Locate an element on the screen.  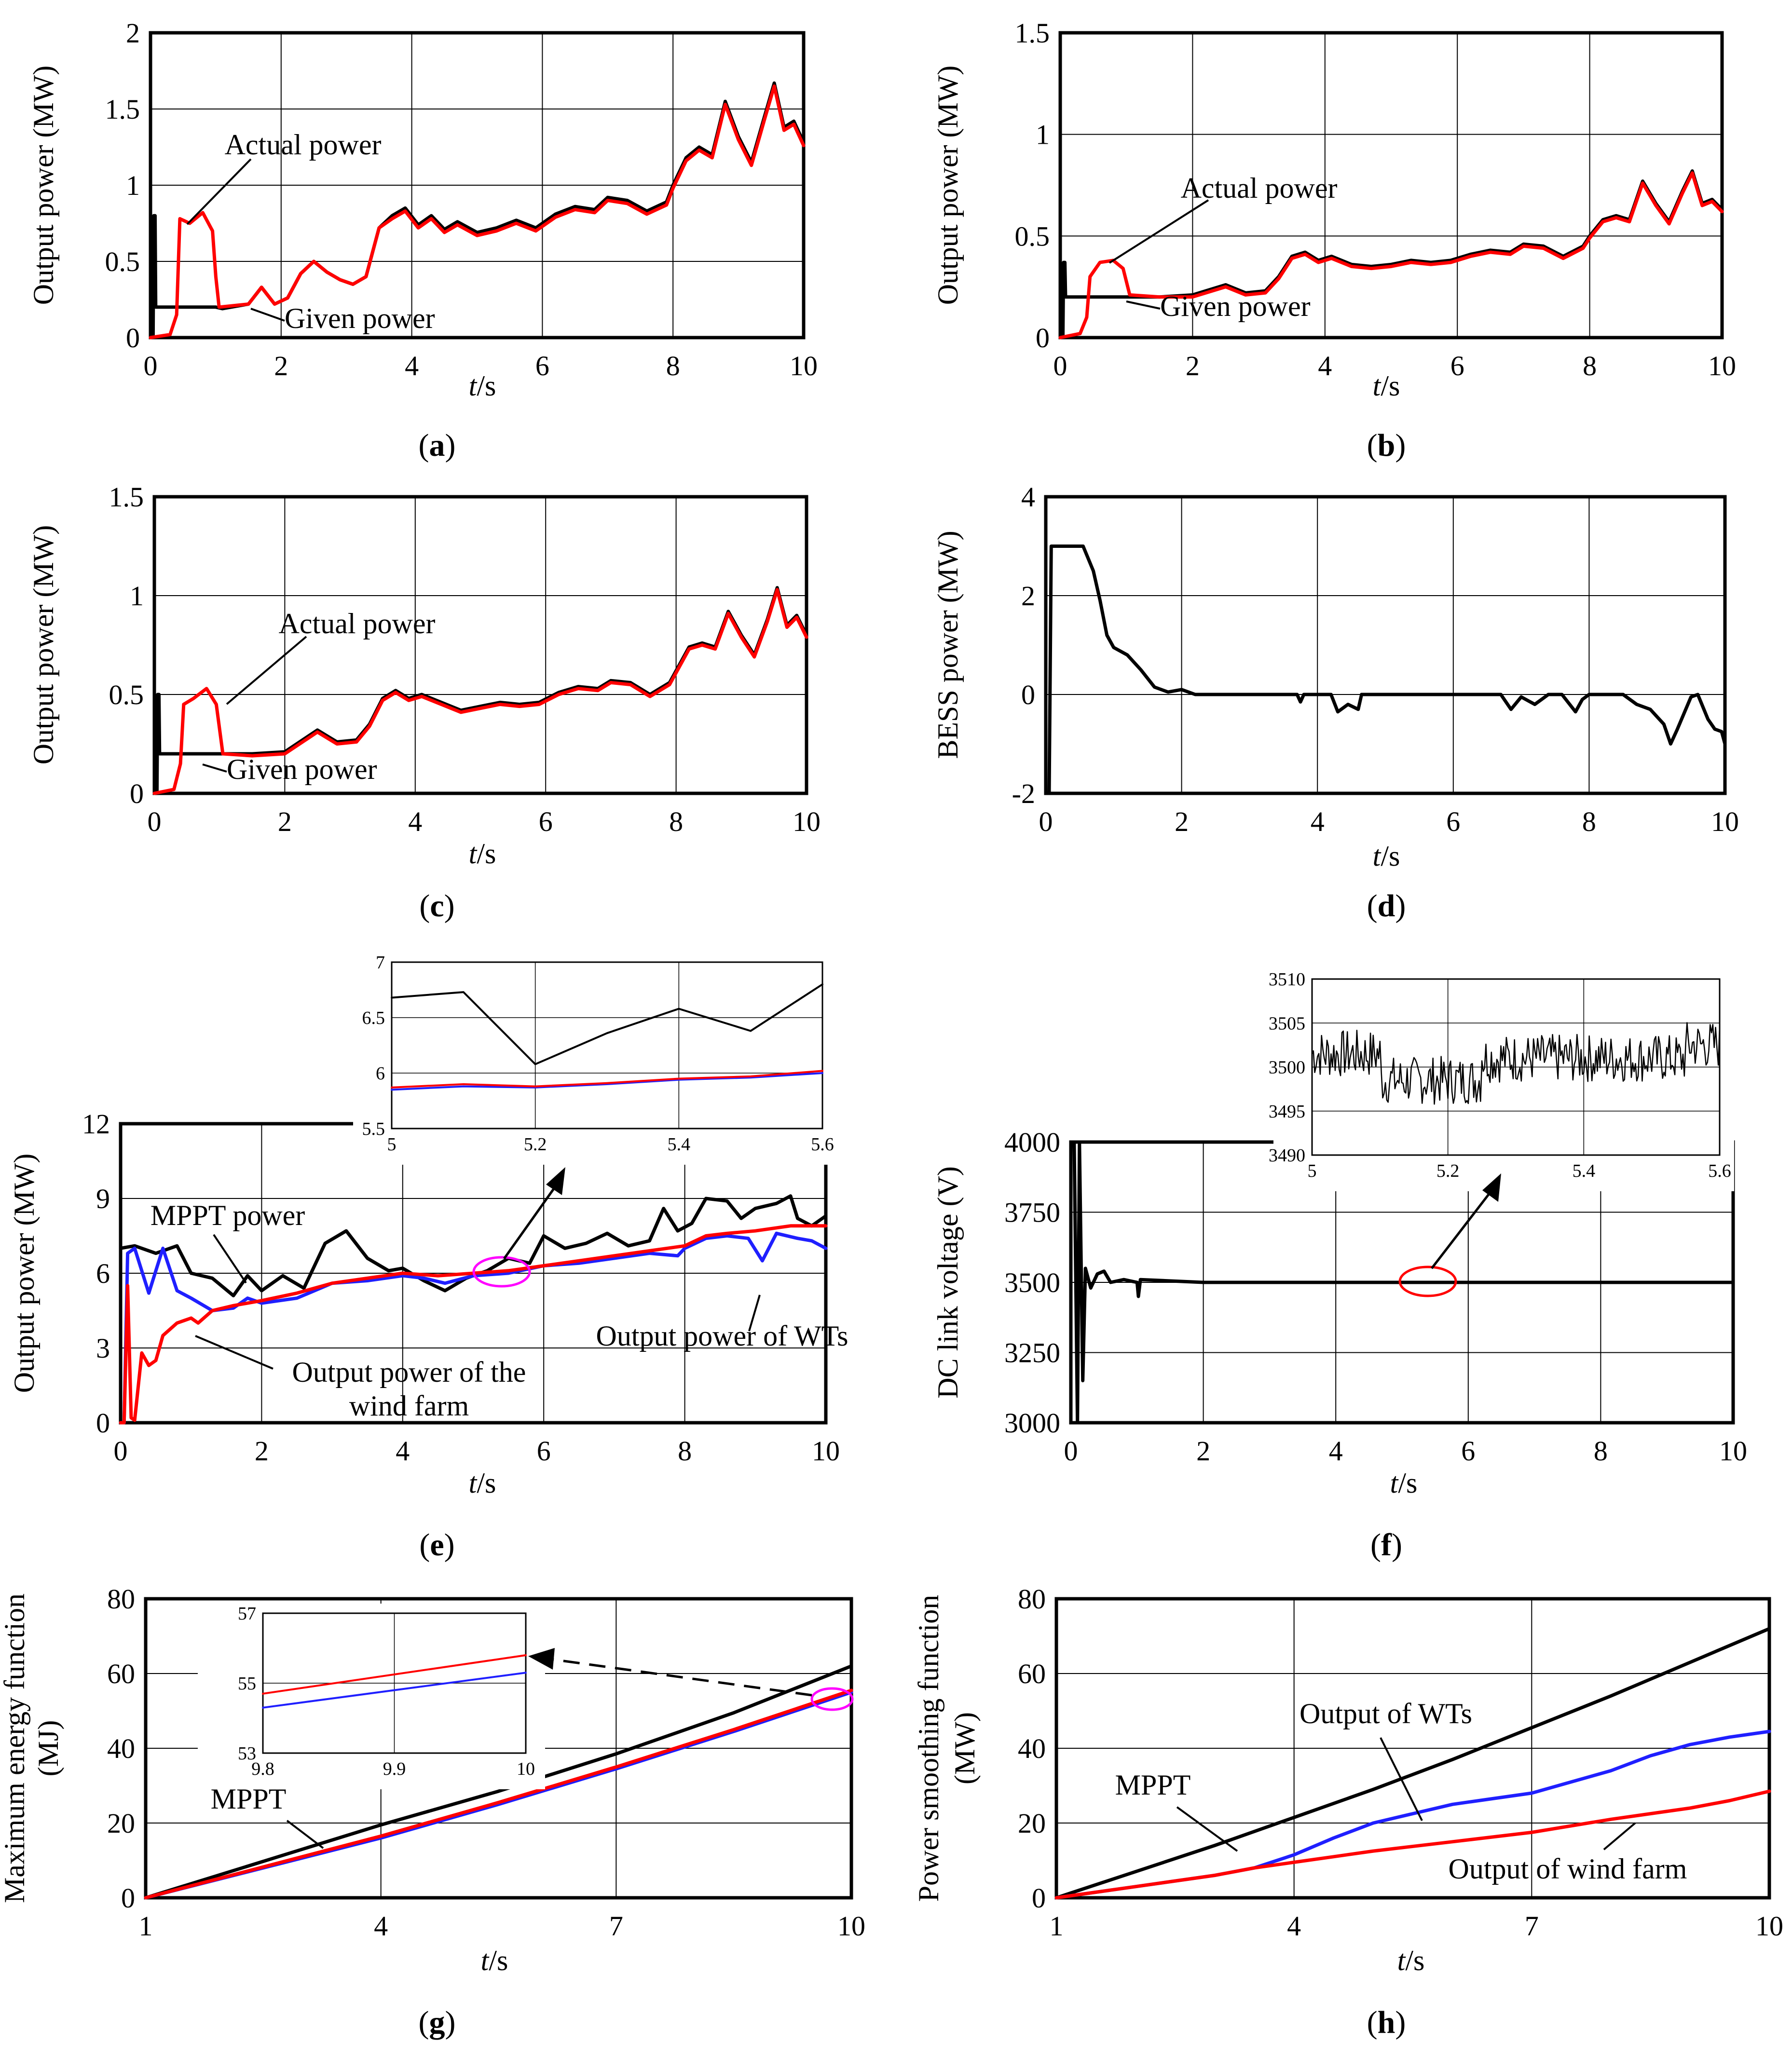
x-tick-label: 5.6 is located at coordinates (822, 1144).